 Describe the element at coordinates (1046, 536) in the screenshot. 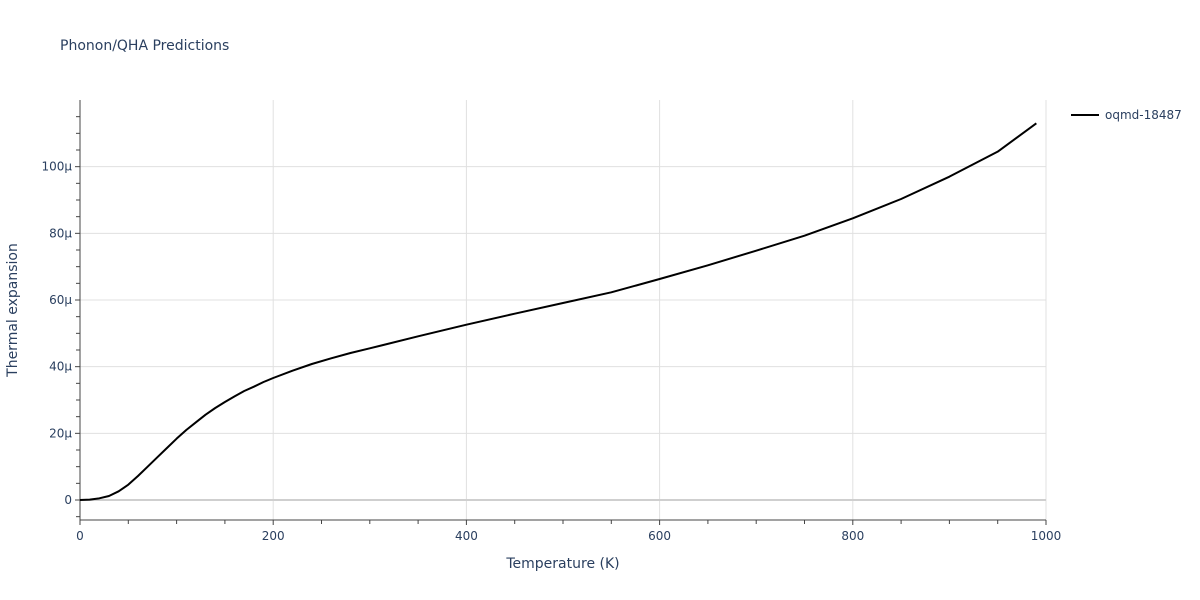

I see `x-tick-label: 1000` at that location.